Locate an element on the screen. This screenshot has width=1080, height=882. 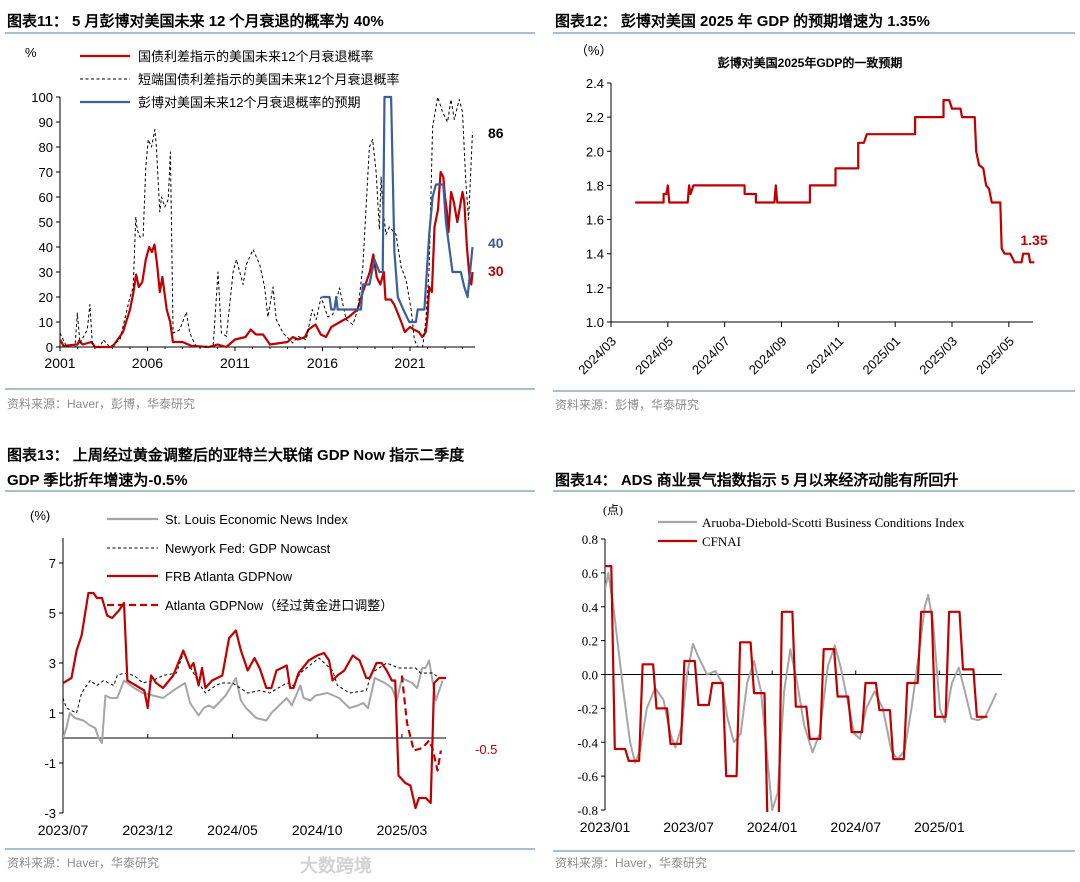
y-tick-label: 70 is located at coordinates (46, 172).